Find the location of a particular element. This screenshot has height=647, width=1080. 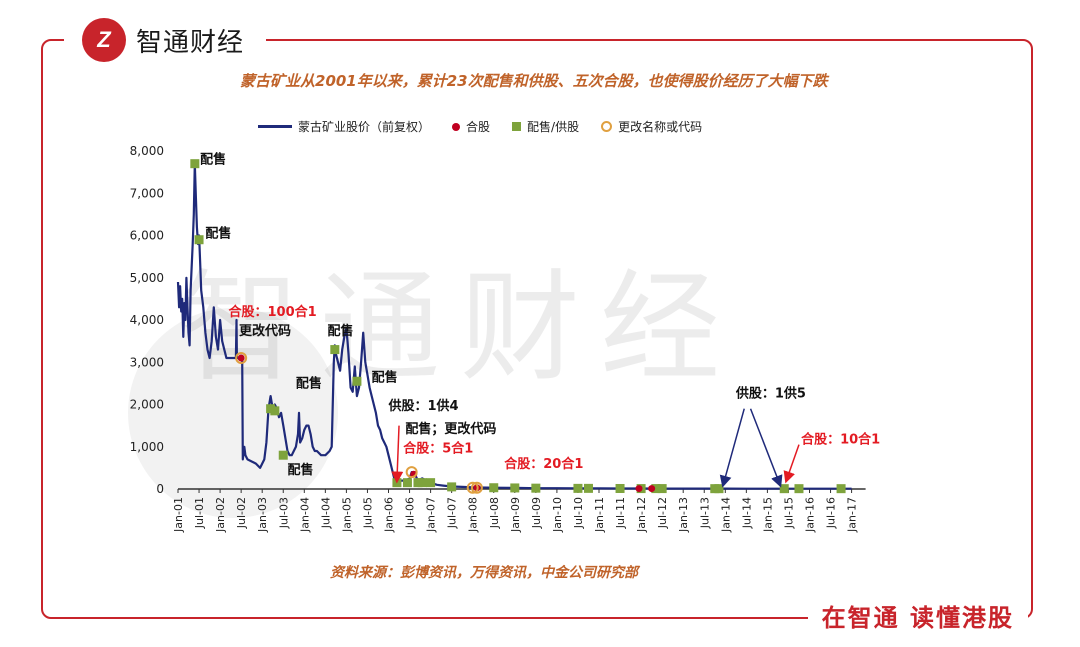

x-tick-label: Jan-01 is located at coordinates (178, 515).